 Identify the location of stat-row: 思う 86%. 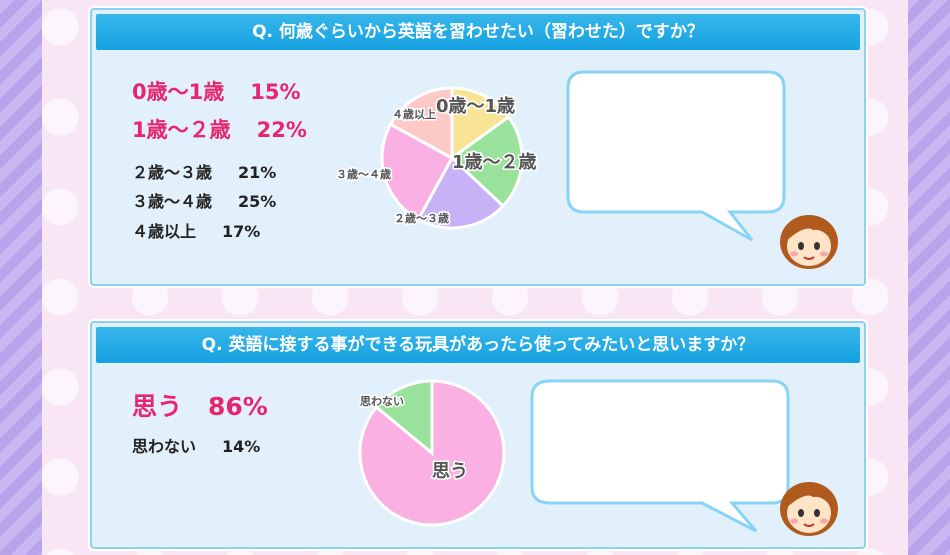
(200, 405).